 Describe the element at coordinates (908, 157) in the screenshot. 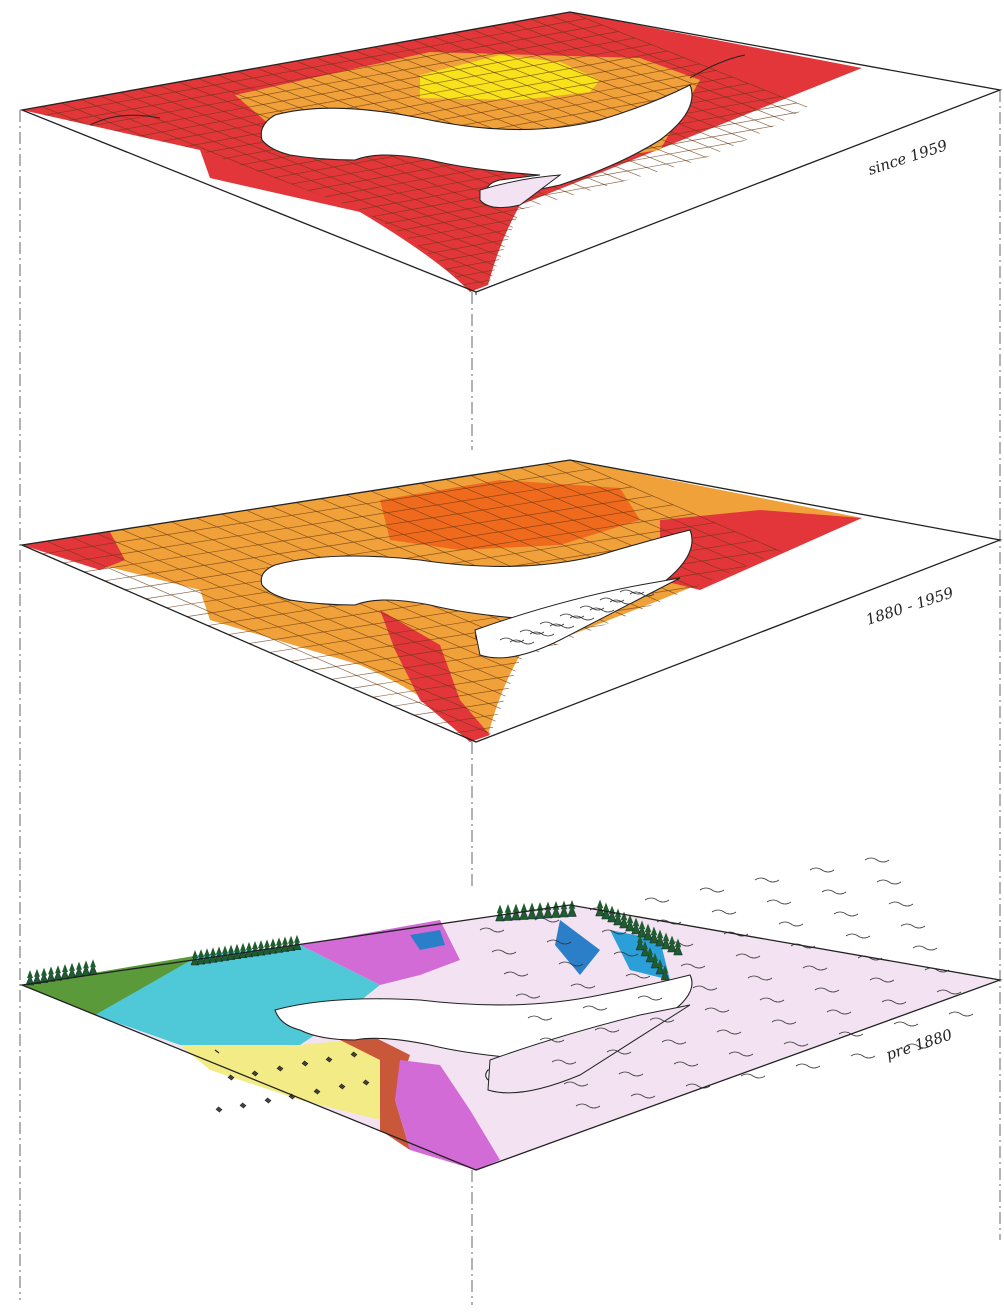

I see `layer-label-since-1959: since 1959` at that location.